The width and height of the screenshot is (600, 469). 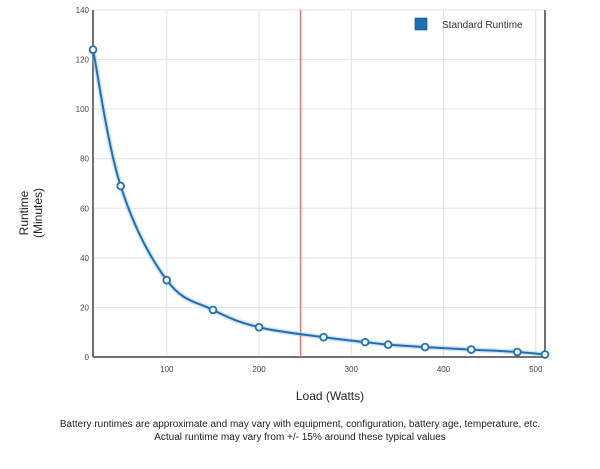 What do you see at coordinates (352, 369) in the screenshot?
I see `x-tick-label: 300` at bounding box center [352, 369].